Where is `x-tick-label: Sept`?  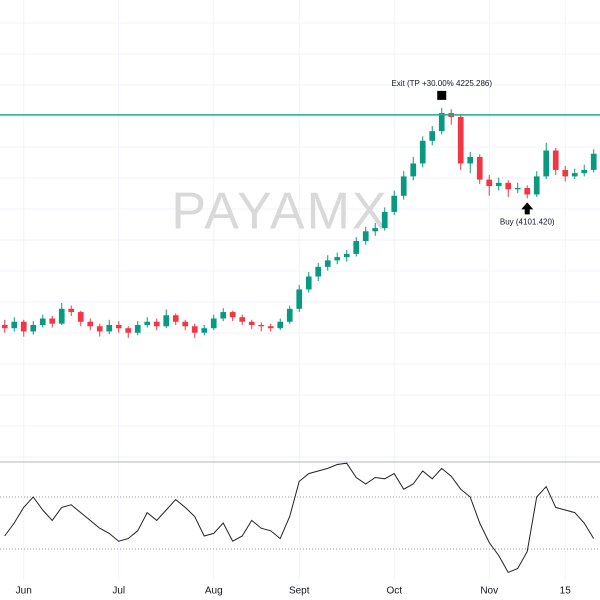
x-tick-label: Sept is located at coordinates (299, 591).